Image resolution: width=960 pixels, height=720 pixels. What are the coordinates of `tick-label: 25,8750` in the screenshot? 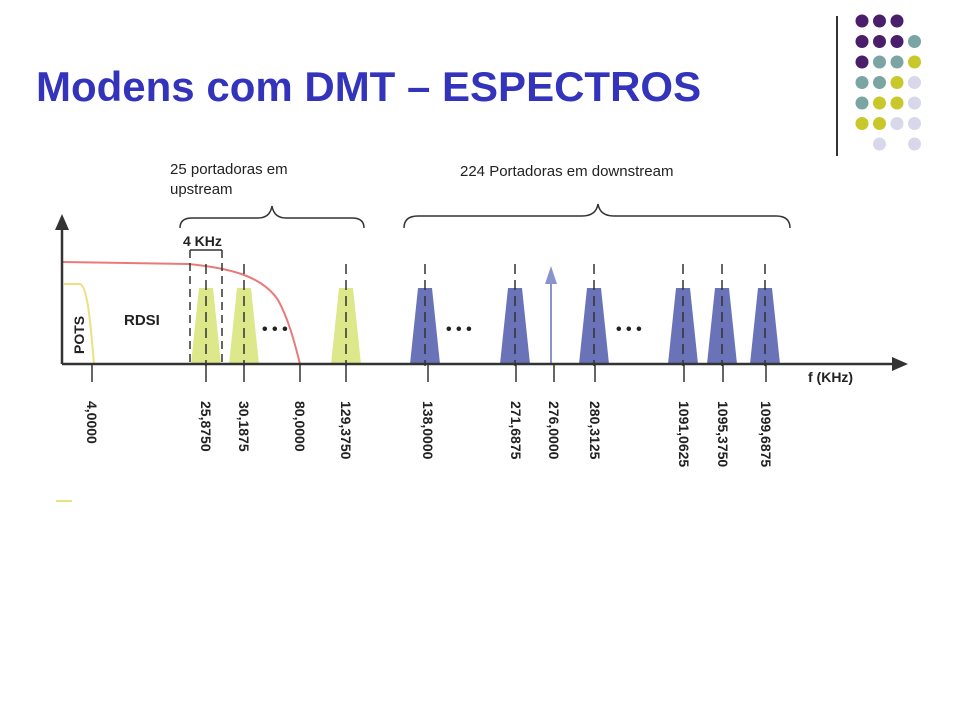 It's located at (206, 426).